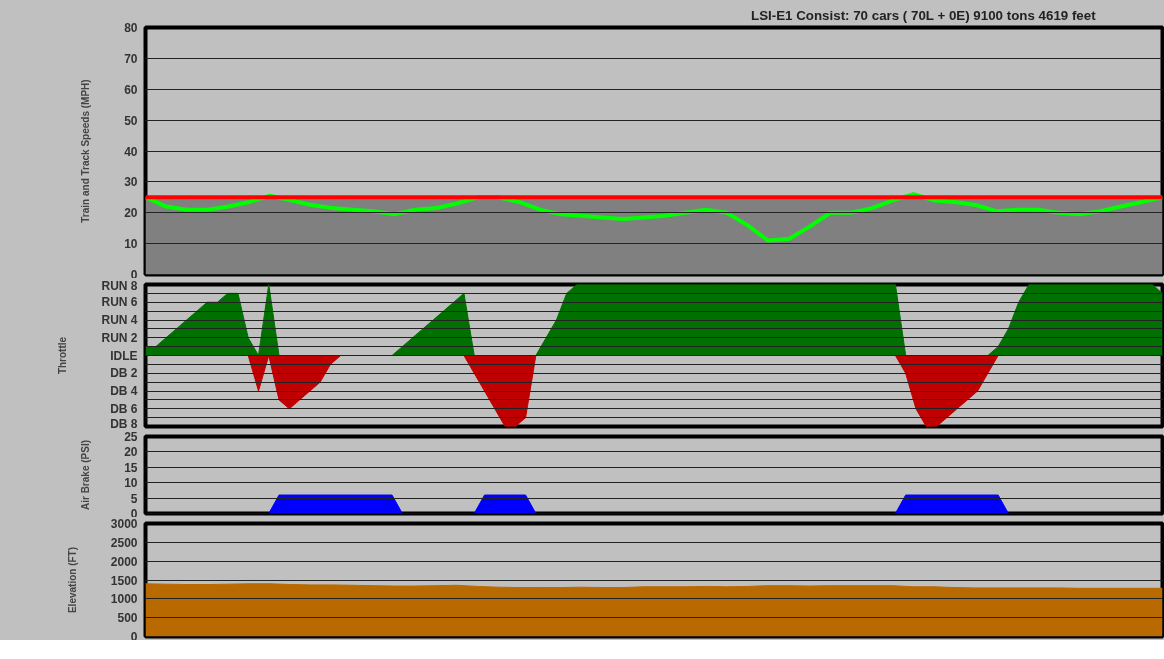  What do you see at coordinates (131, 437) in the screenshot?
I see `y-tick-label: 25` at bounding box center [131, 437].